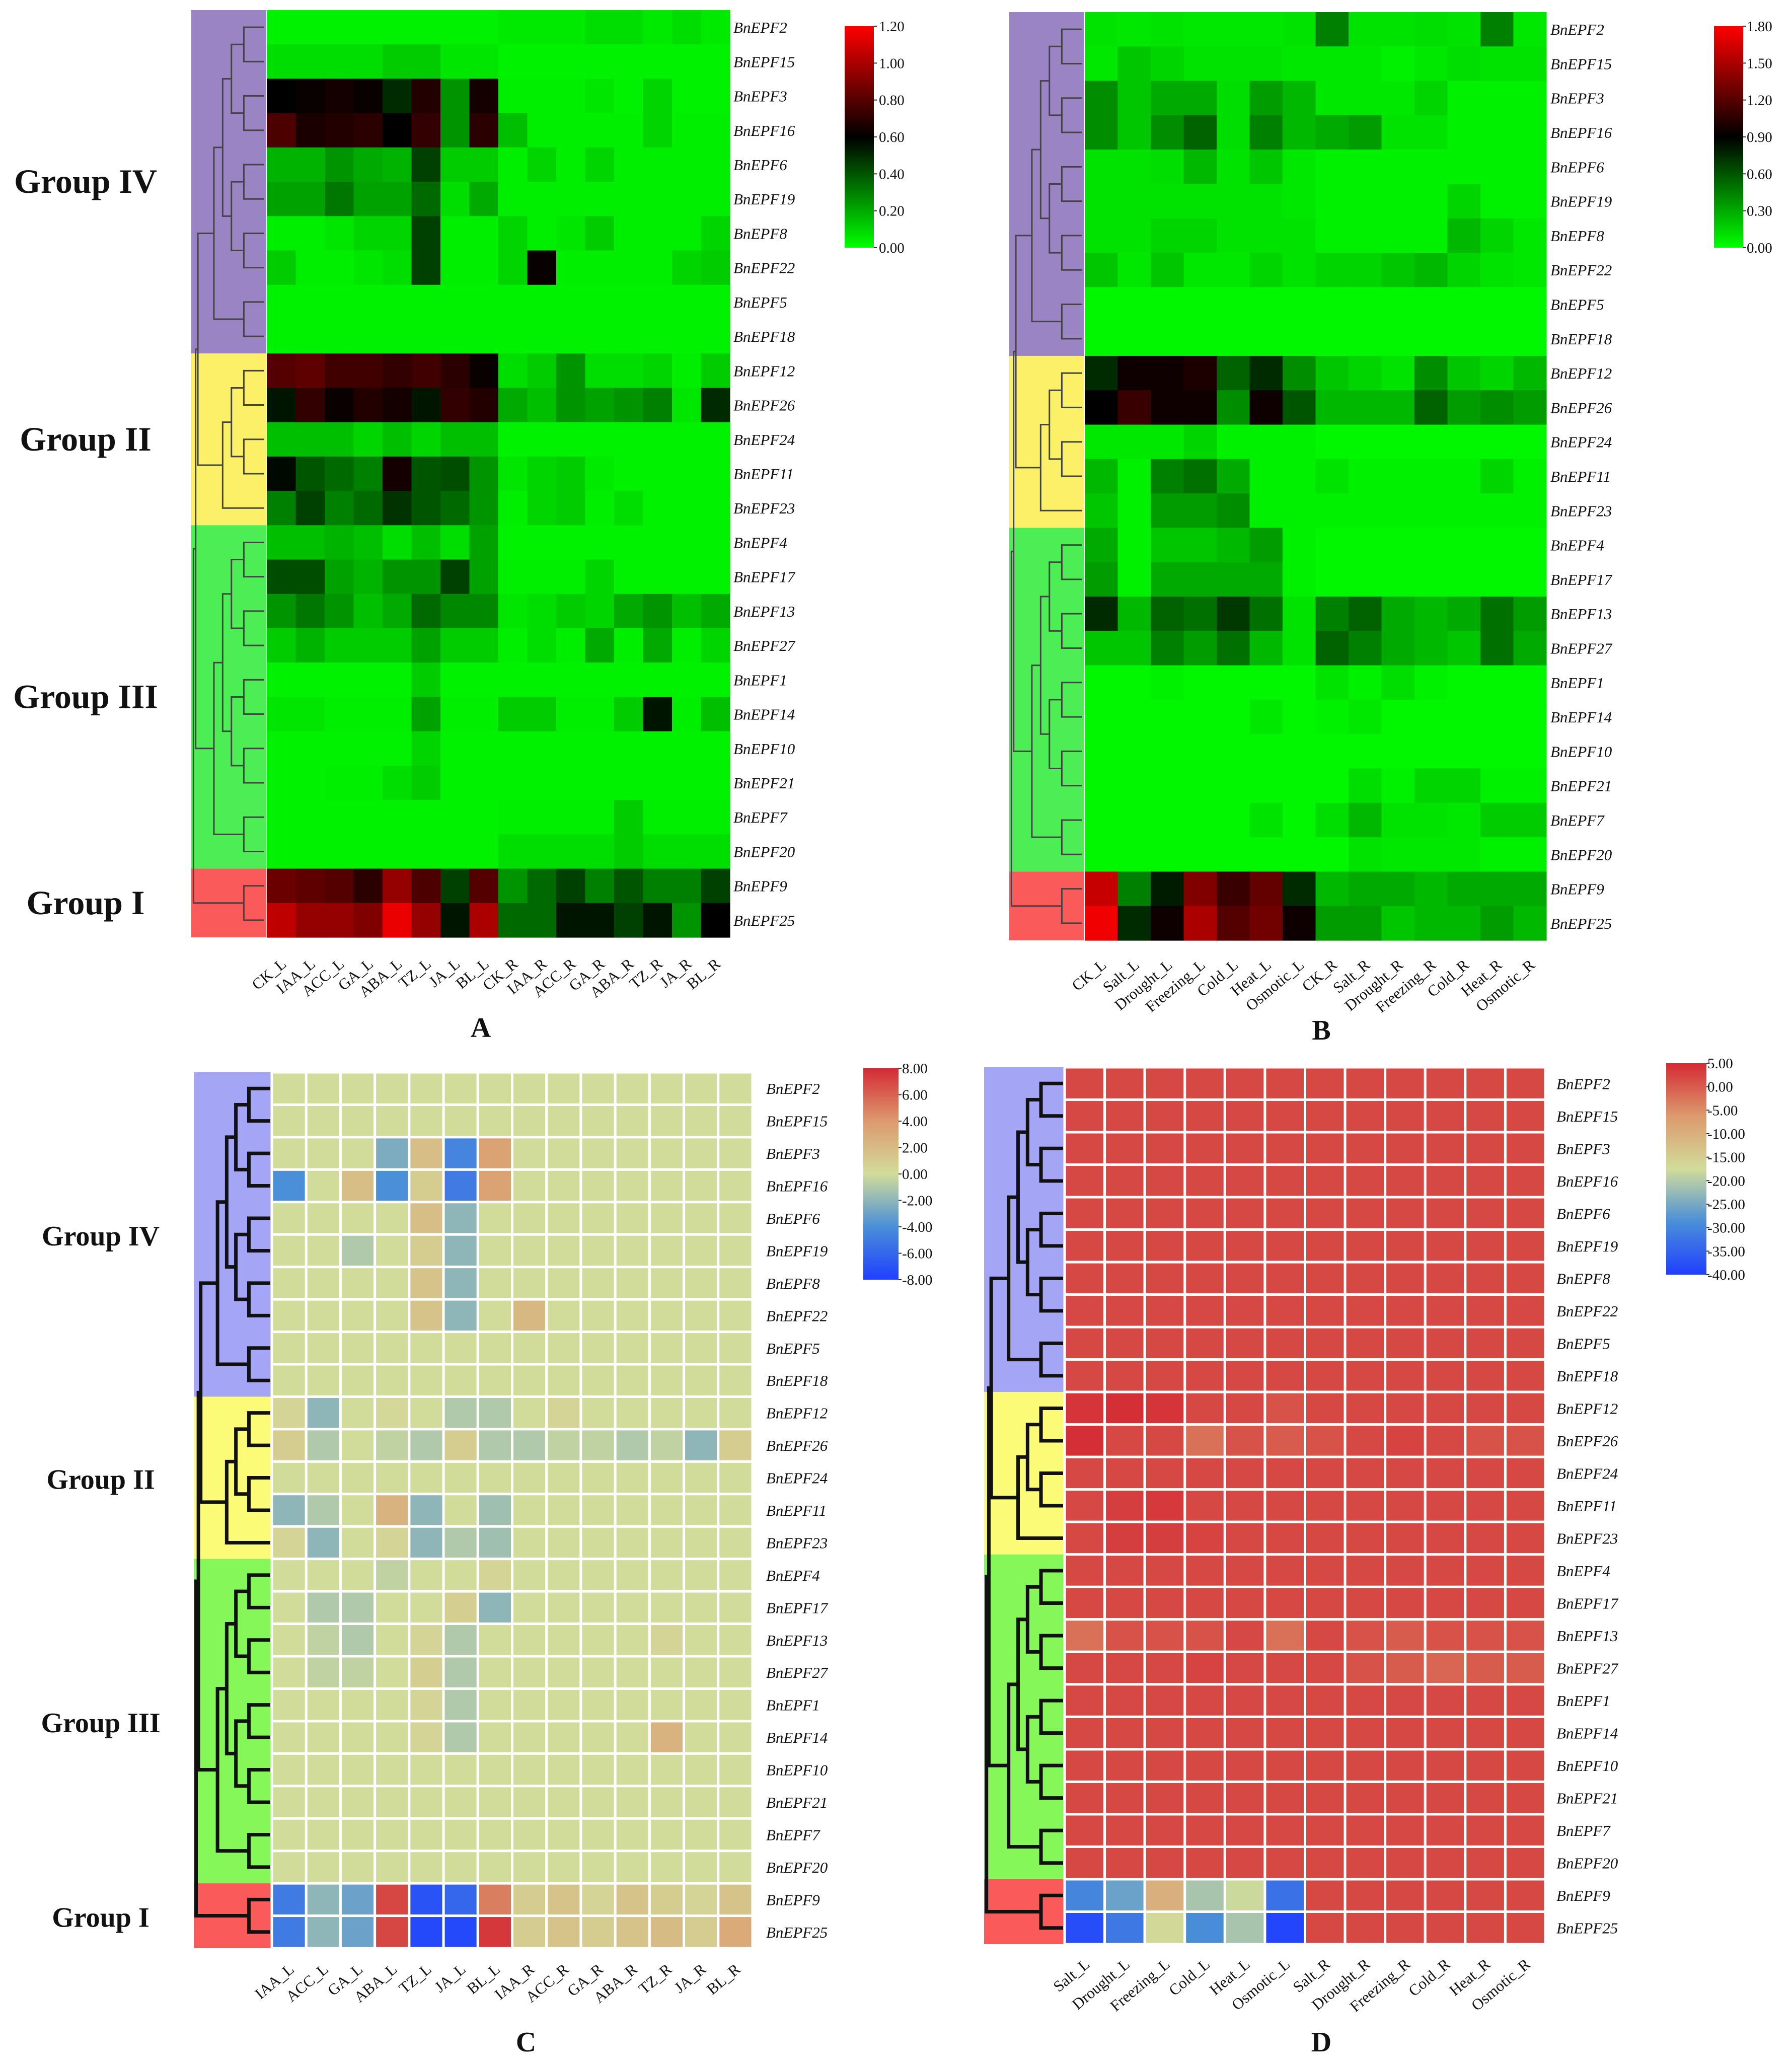 The image size is (1792, 2064). Describe the element at coordinates (917, 1254) in the screenshot. I see `colorbar-tick-label: -6.00` at that location.